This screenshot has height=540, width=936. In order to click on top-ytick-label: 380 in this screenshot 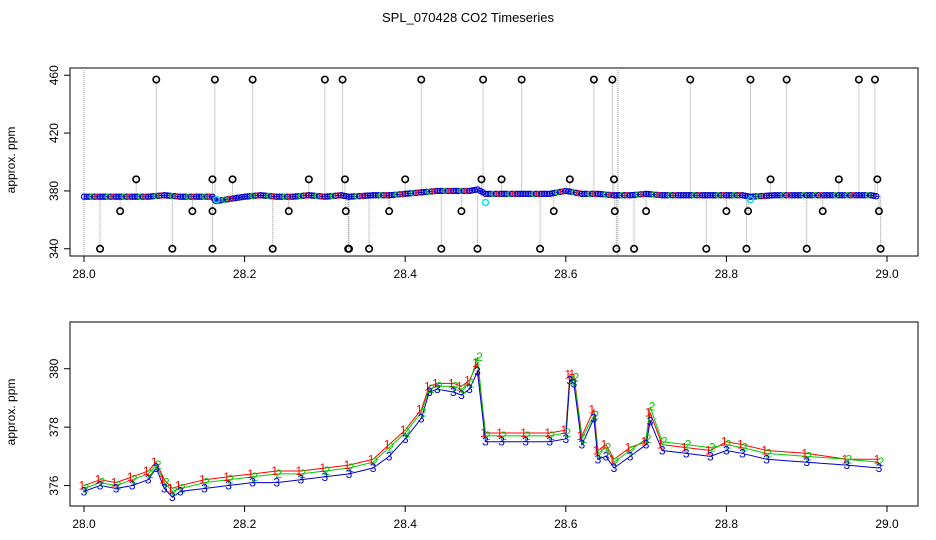, I will do `click(54, 191)`.